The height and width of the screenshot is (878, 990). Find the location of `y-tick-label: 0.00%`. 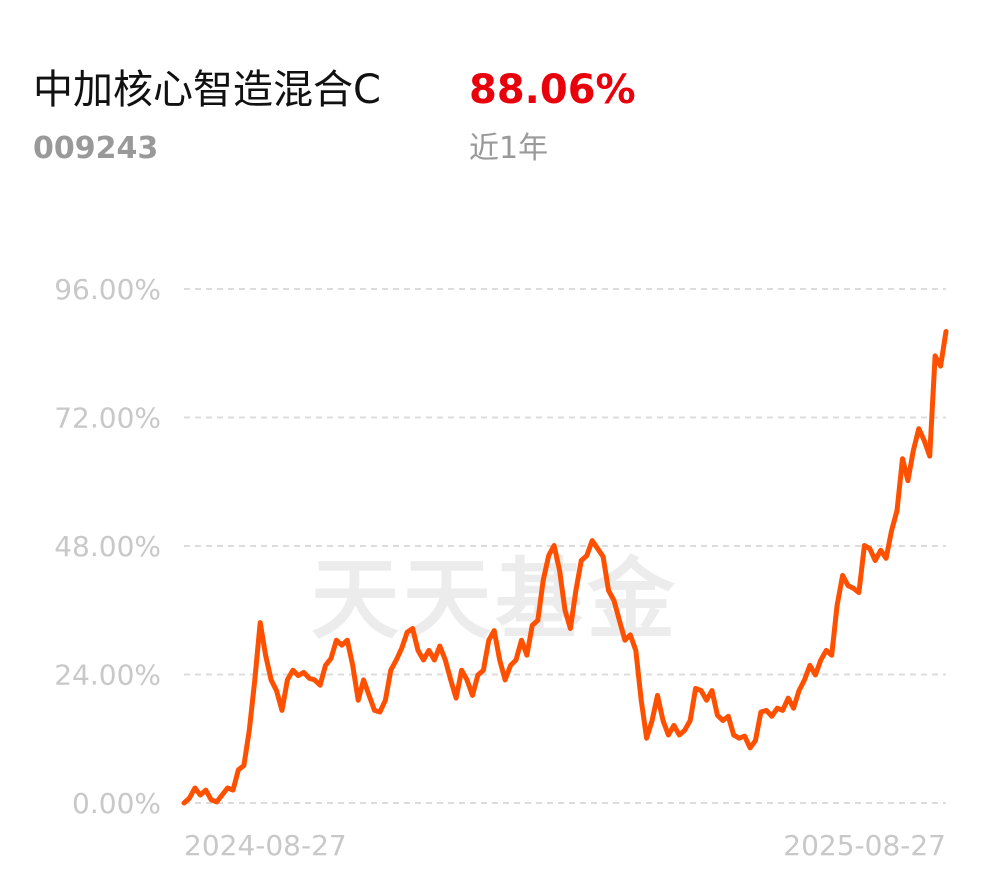

y-tick-label: 0.00% is located at coordinates (116, 803).